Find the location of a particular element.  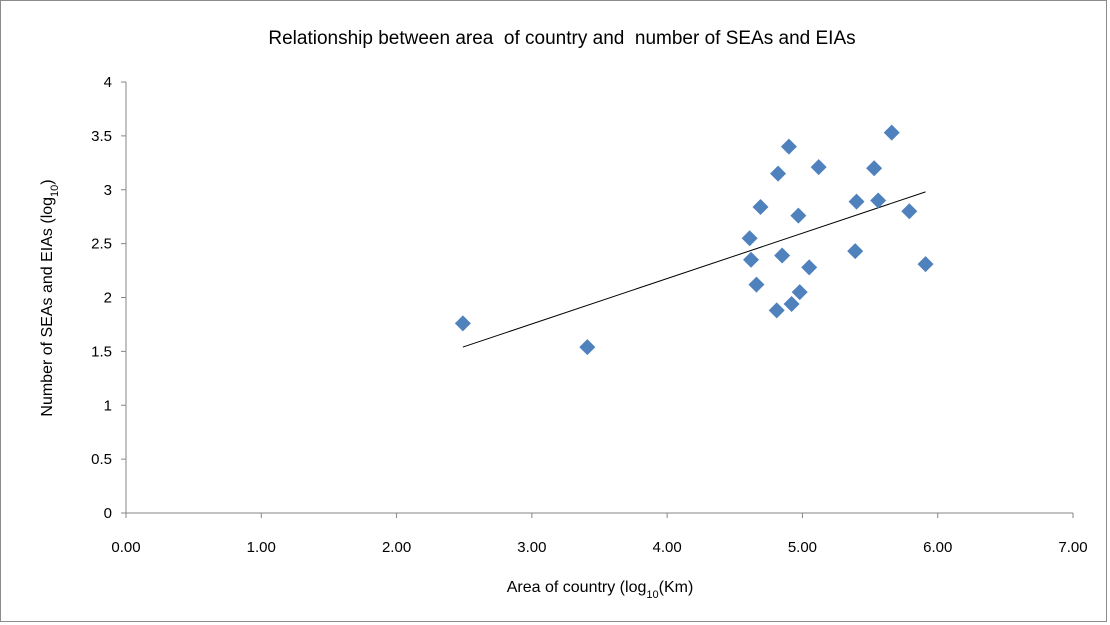

y-tick-label: 1 is located at coordinates (108, 405).